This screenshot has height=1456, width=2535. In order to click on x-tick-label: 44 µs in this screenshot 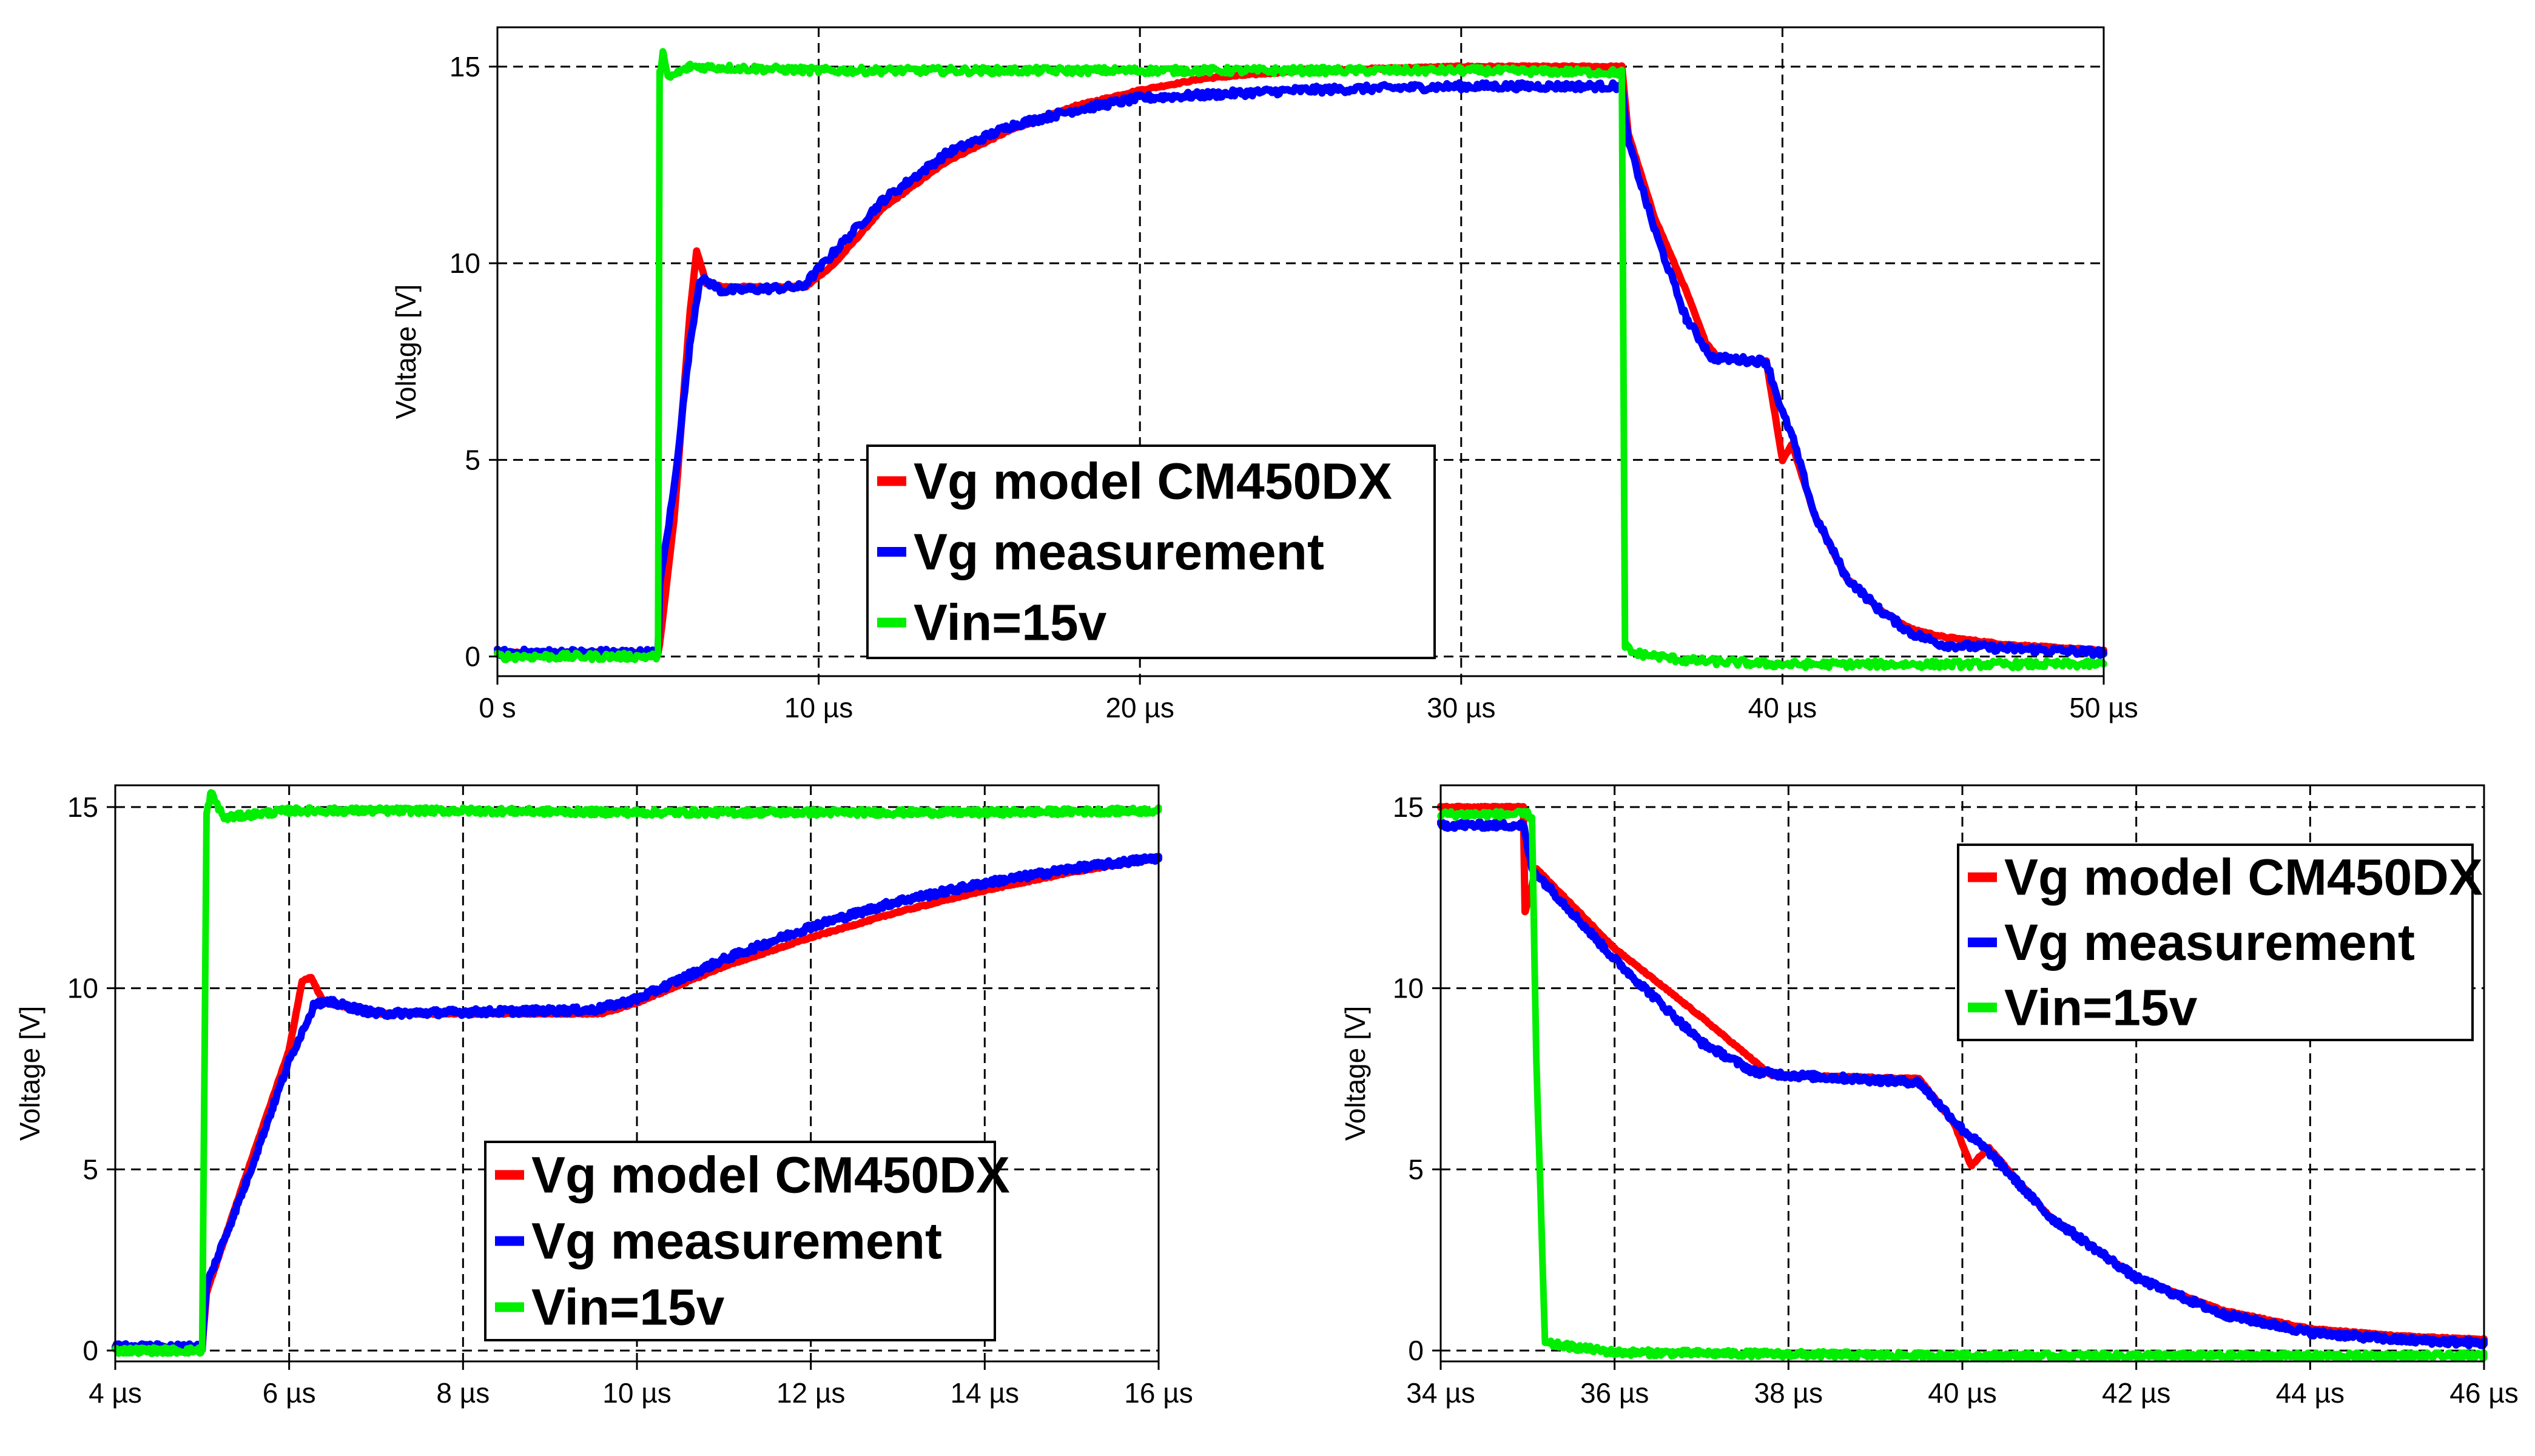, I will do `click(2310, 1393)`.